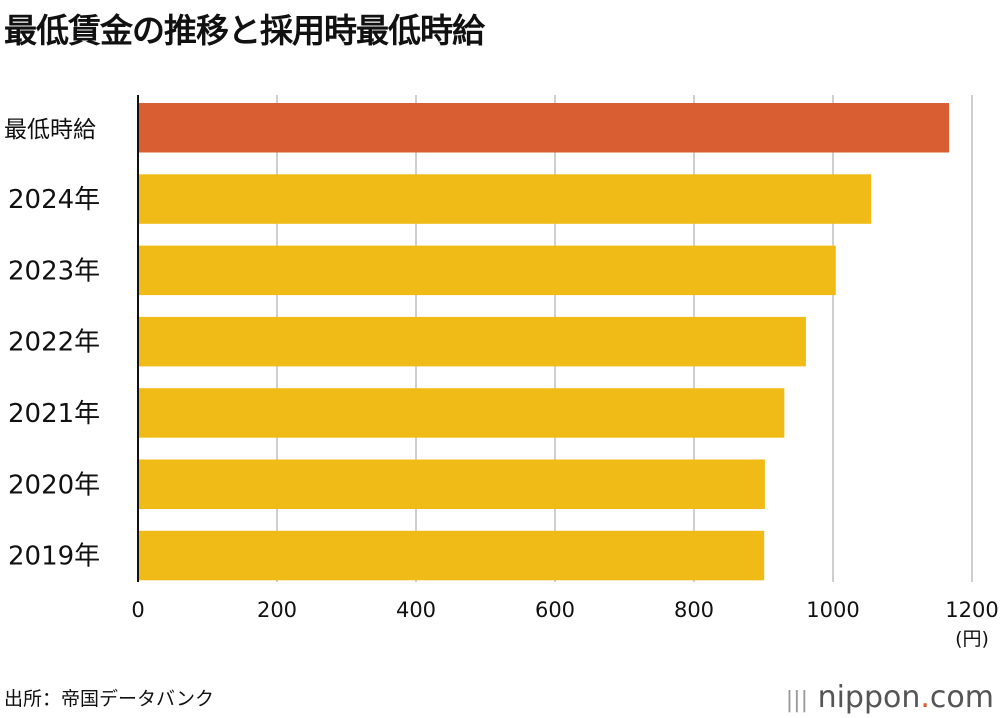 This screenshot has width=1000, height=718. I want to click on logo-bars-icon: |||, so click(797, 700).